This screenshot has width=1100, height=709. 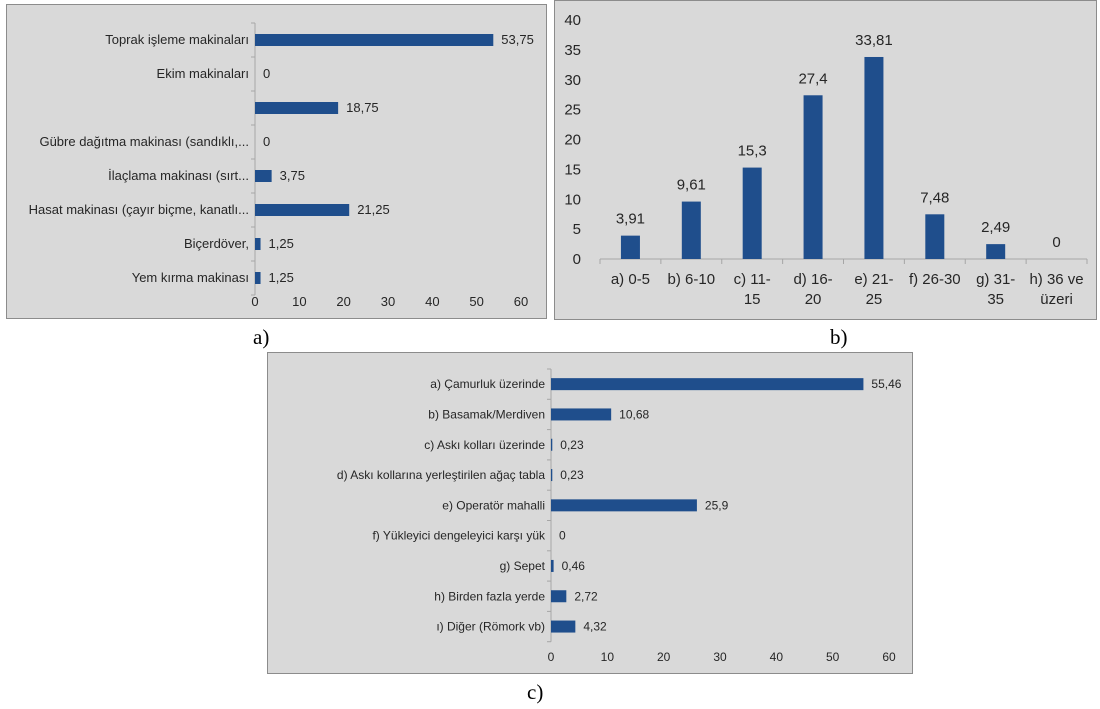 What do you see at coordinates (691, 185) in the screenshot?
I see `data-label: 9,61` at bounding box center [691, 185].